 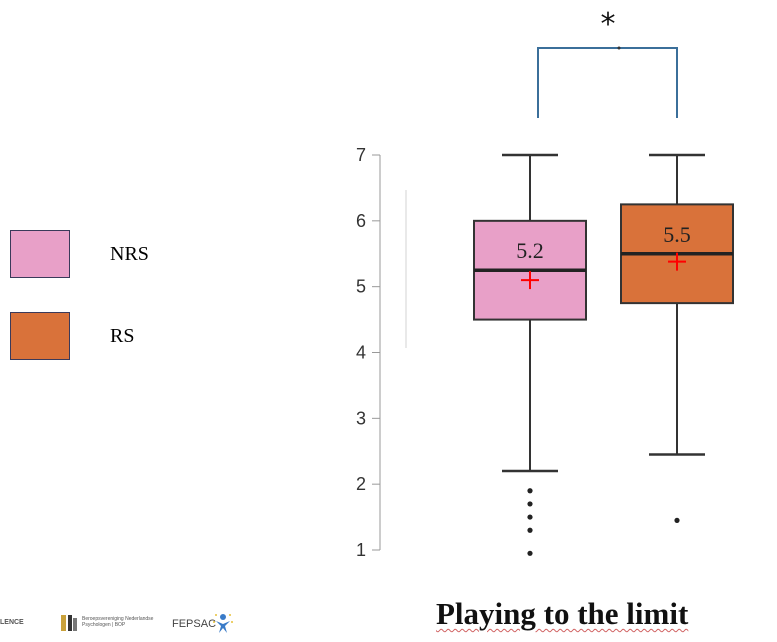 I want to click on y-tick-label: 7, so click(x=361, y=155).